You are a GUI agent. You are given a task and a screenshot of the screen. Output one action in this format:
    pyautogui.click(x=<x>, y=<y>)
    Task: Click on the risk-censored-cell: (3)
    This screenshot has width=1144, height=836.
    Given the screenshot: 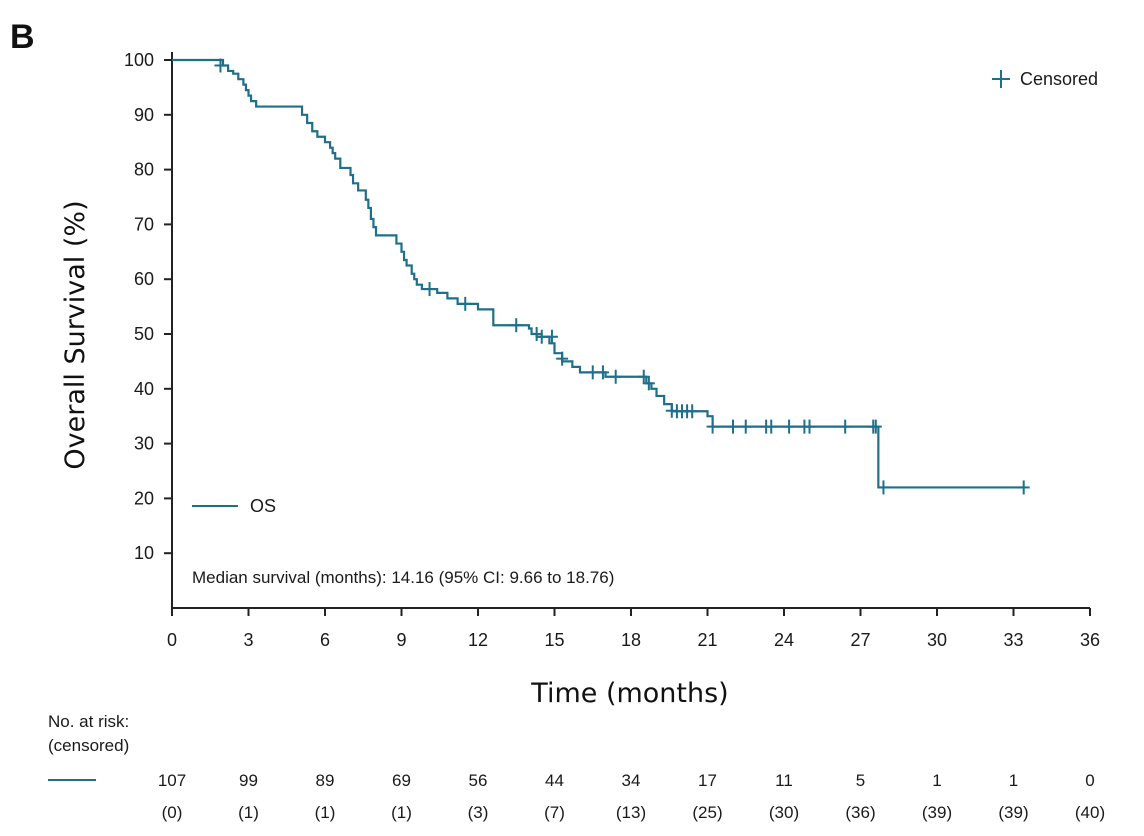 What is the action you would take?
    pyautogui.click(x=478, y=812)
    